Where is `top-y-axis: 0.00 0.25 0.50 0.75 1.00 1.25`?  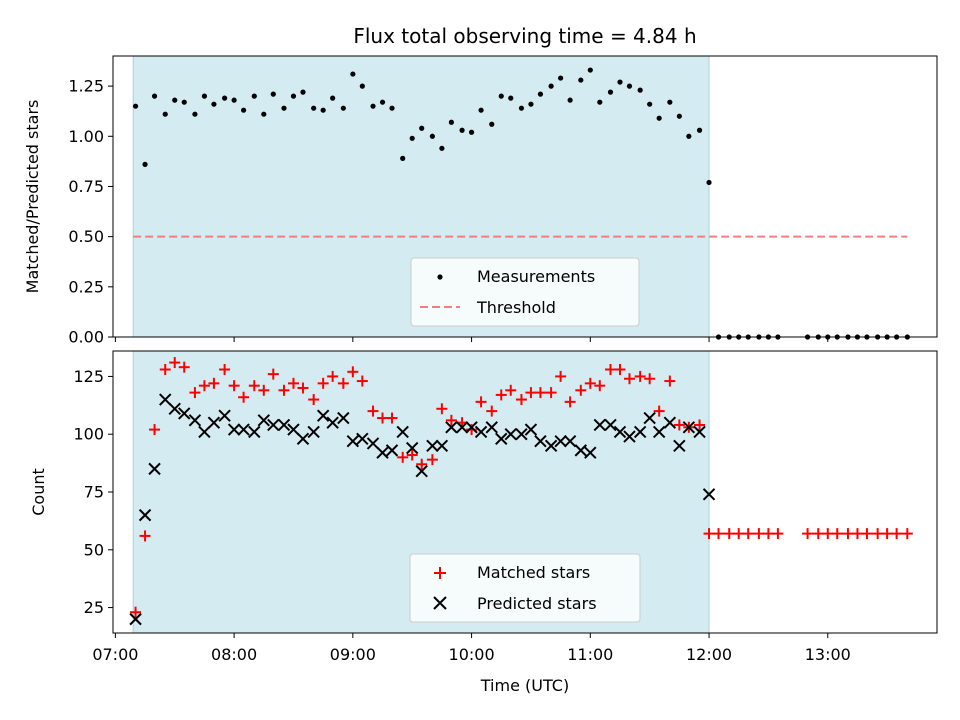
top-y-axis: 0.00 0.25 0.50 0.75 1.00 1.25 is located at coordinates (90, 212).